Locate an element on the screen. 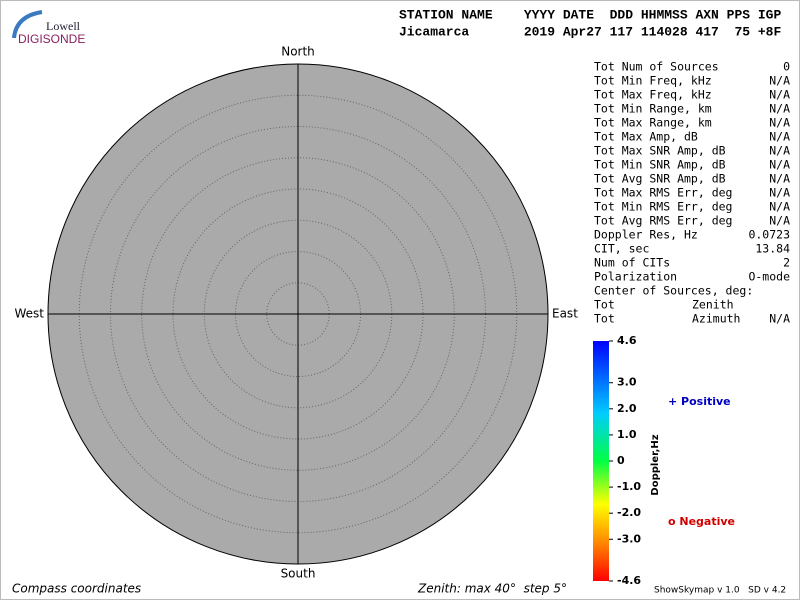  stat-label: Tot Max Freq, kHz is located at coordinates (653, 95).